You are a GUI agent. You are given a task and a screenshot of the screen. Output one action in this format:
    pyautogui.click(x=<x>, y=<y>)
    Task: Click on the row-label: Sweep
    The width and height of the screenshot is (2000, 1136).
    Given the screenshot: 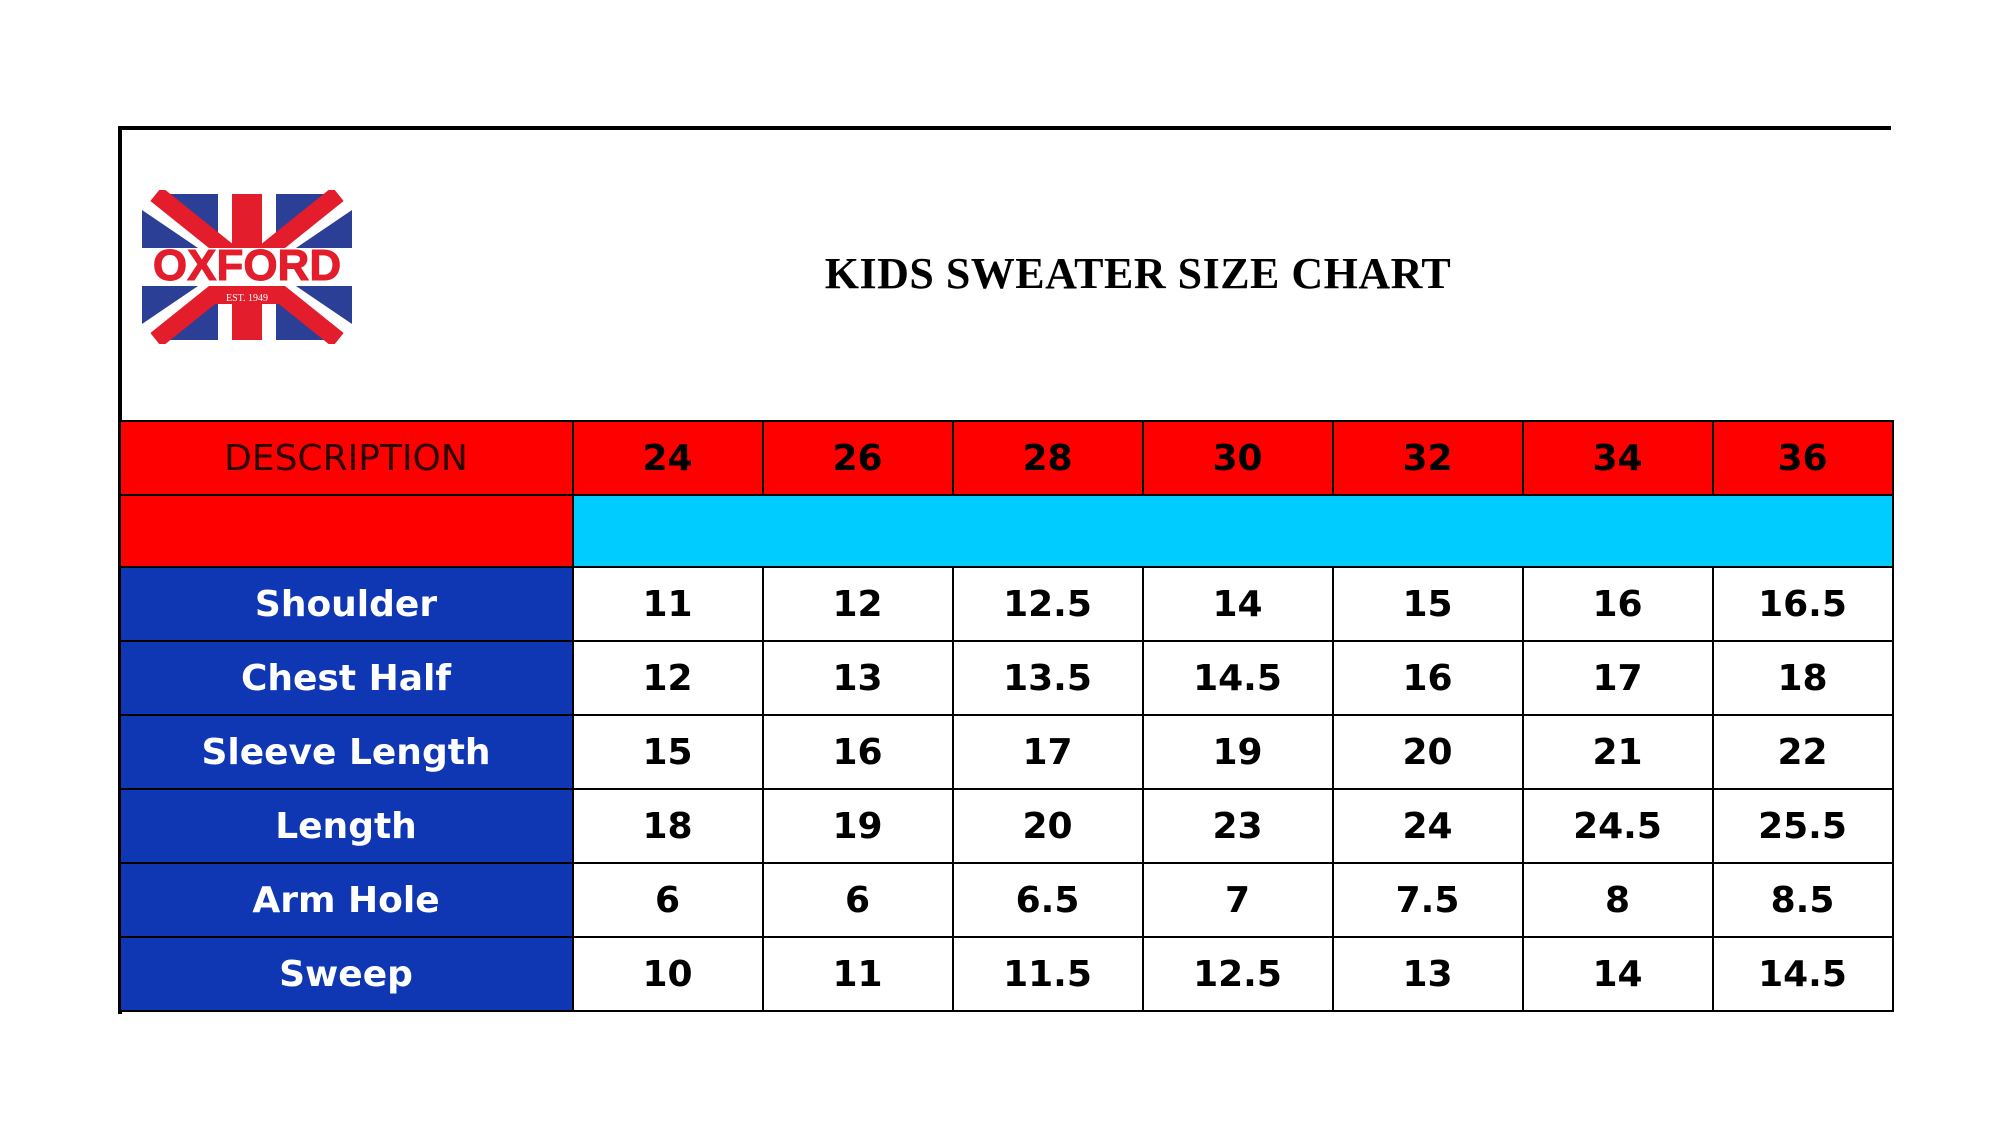 What is the action you would take?
    pyautogui.click(x=346, y=974)
    